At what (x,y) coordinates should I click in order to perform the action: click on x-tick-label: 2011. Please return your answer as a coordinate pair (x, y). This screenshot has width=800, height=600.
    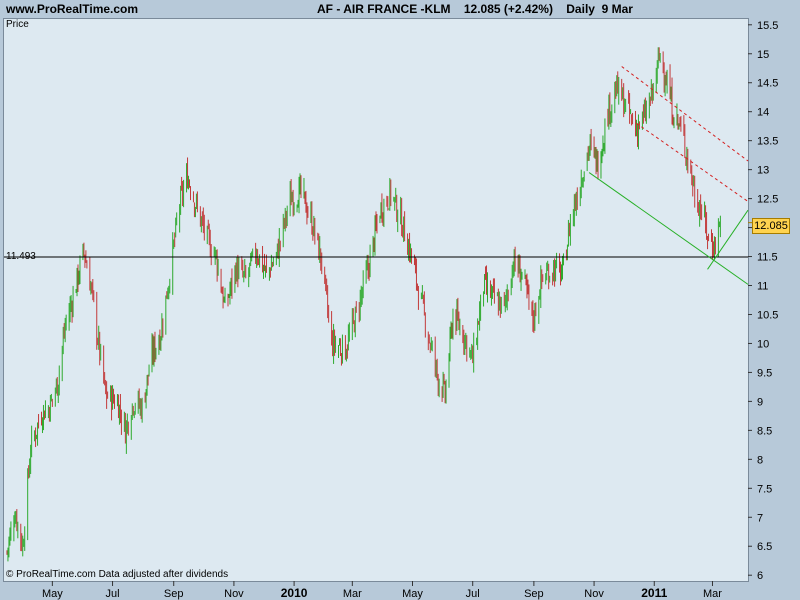
    Looking at the image, I should click on (654, 593).